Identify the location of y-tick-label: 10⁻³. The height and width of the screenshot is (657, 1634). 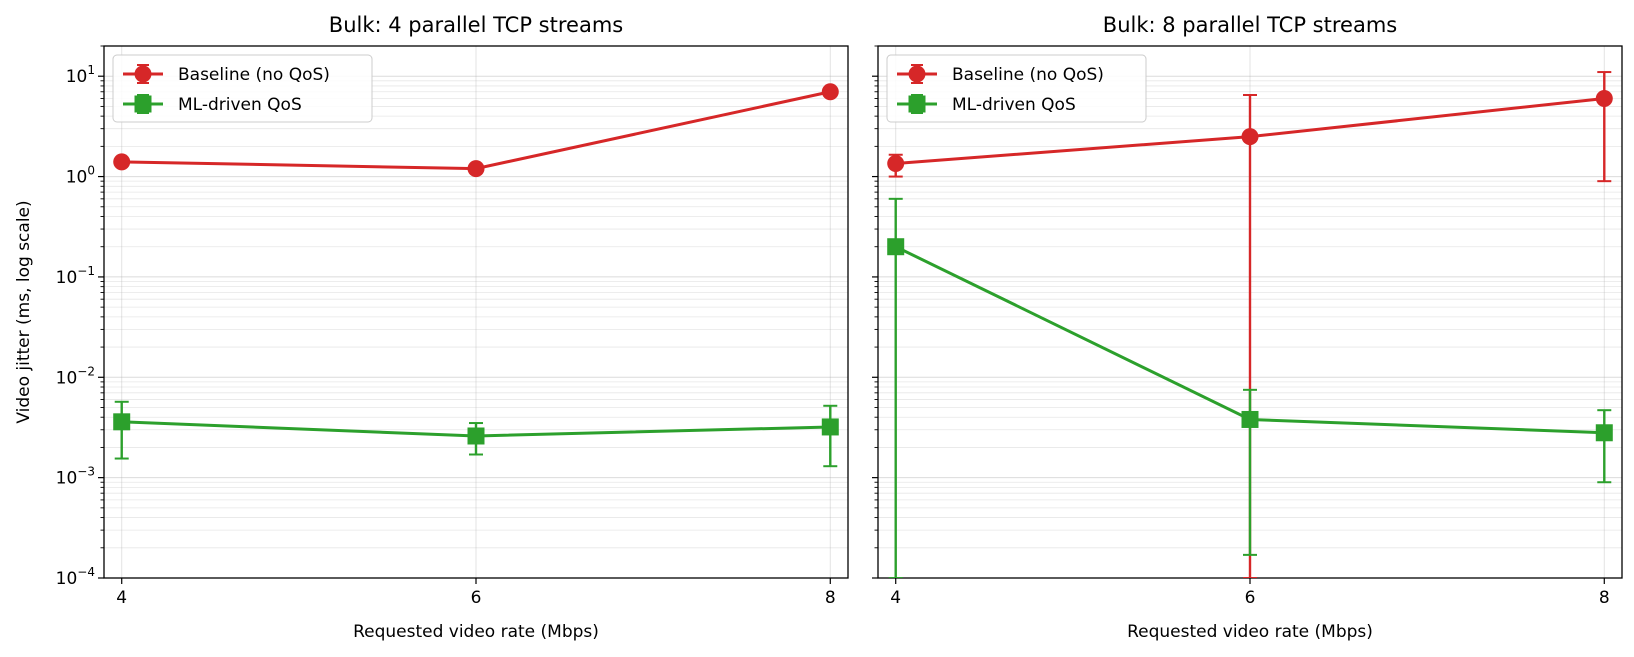
(75, 477).